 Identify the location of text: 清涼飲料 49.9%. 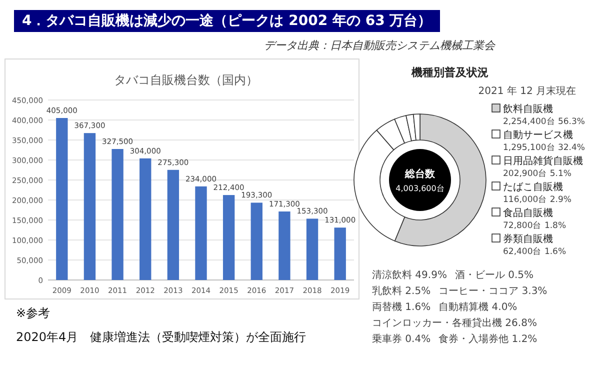
(409, 275).